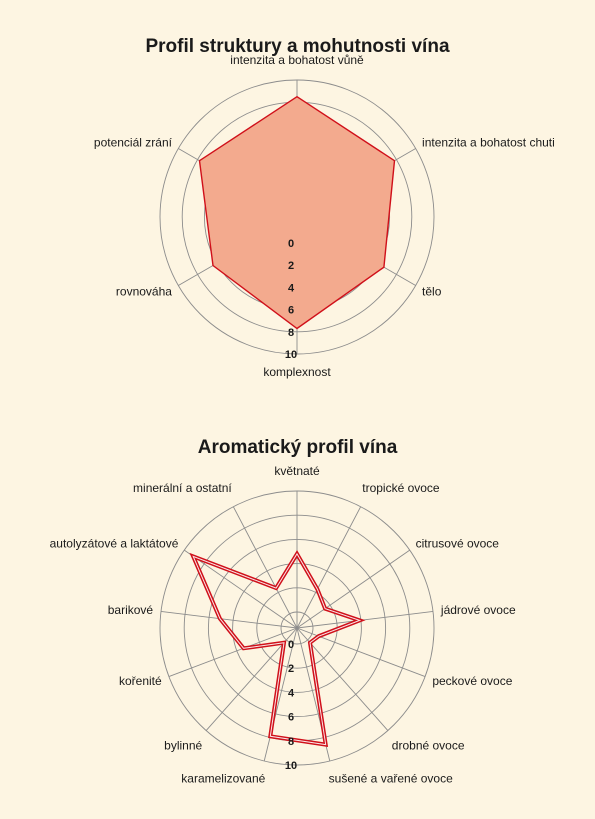  I want to click on axis-label: tělo, so click(432, 292).